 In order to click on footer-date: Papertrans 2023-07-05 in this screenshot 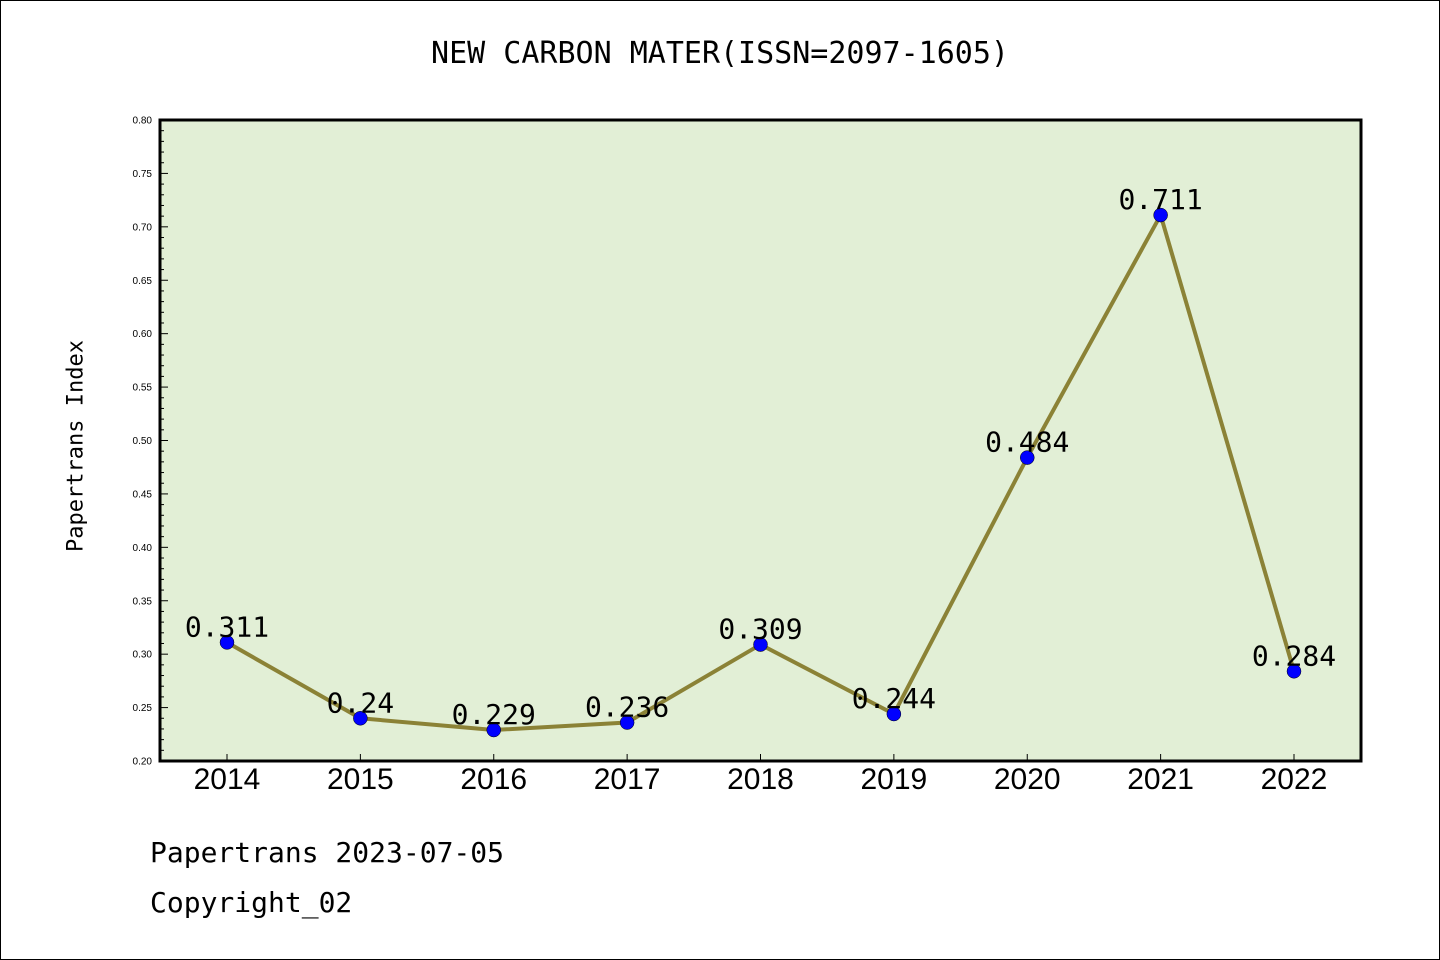, I will do `click(327, 852)`.